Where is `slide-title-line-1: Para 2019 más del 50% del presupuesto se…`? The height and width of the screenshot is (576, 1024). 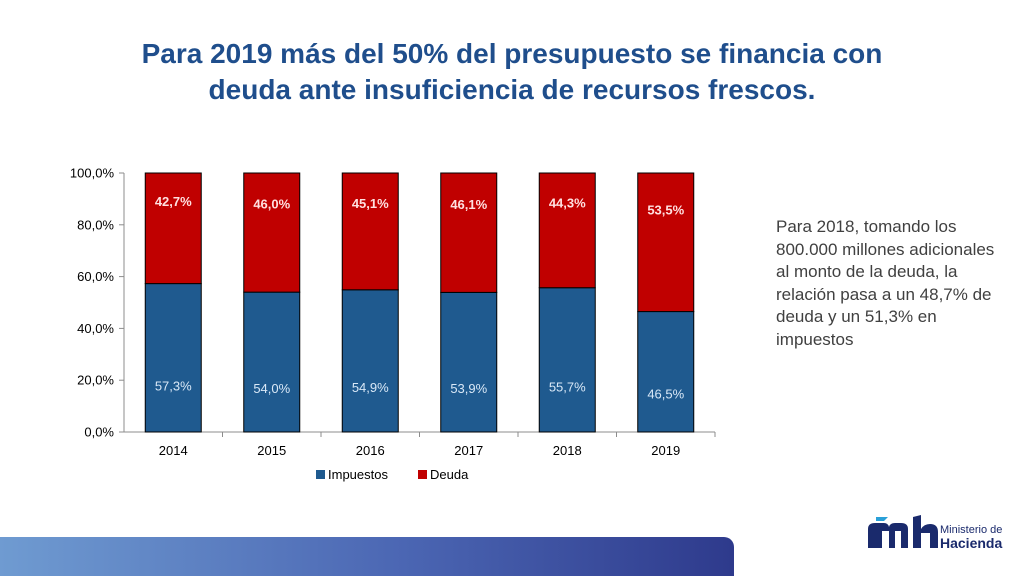 slide-title-line-1: Para 2019 más del 50% del presupuesto se… is located at coordinates (512, 53).